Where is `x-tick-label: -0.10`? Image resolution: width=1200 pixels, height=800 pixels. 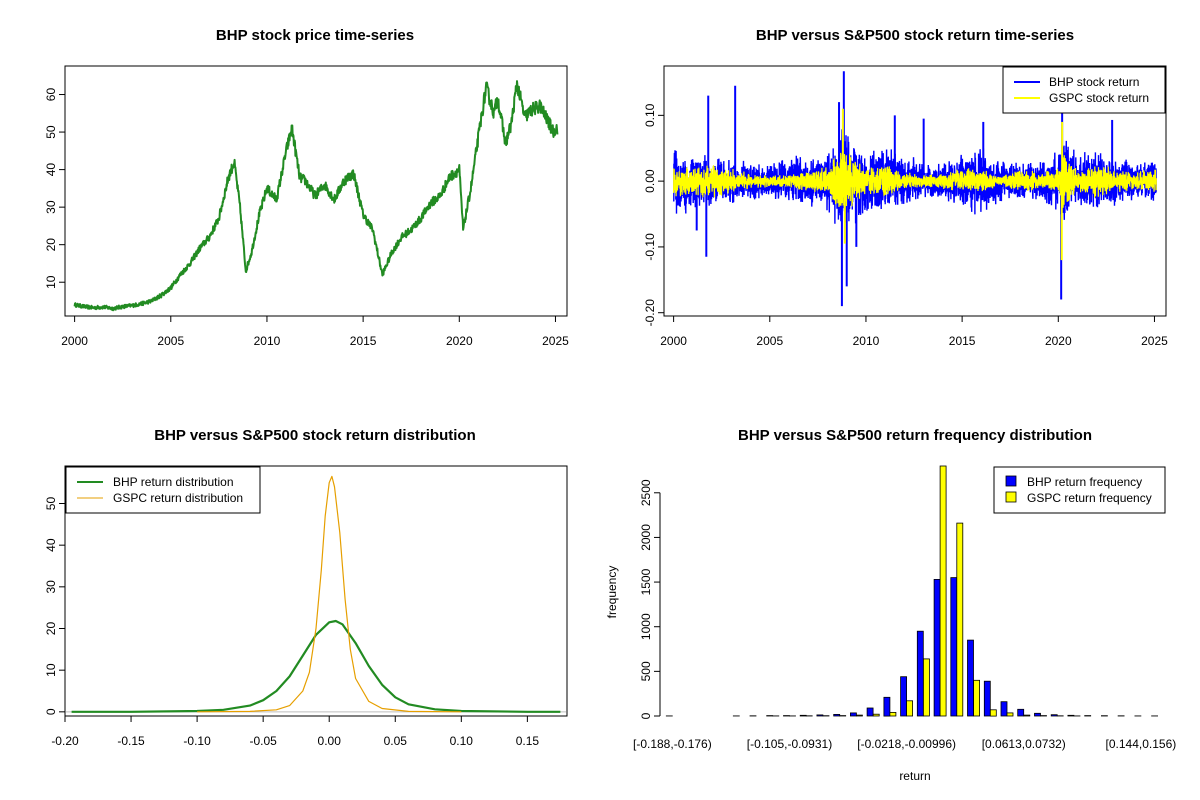 x-tick-label: -0.10 is located at coordinates (197, 741).